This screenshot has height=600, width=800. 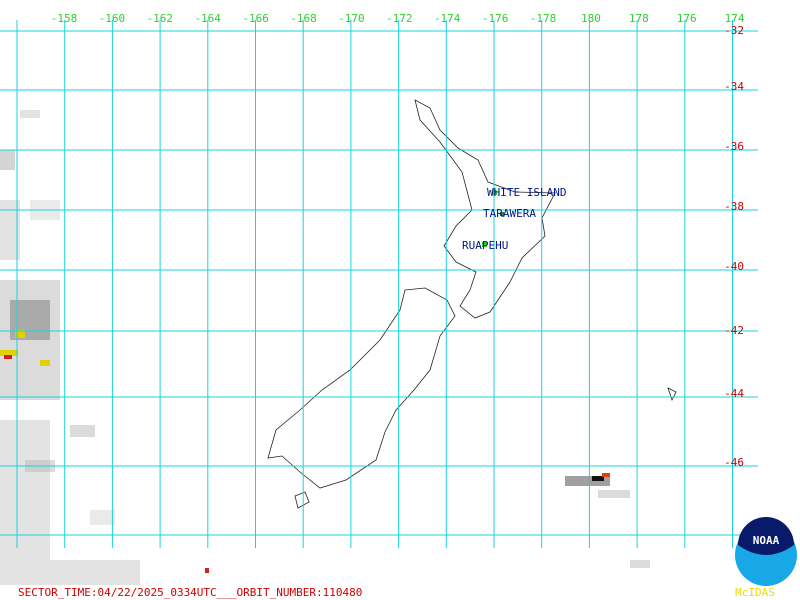 I want to click on longitude-label: 176, so click(x=687, y=18).